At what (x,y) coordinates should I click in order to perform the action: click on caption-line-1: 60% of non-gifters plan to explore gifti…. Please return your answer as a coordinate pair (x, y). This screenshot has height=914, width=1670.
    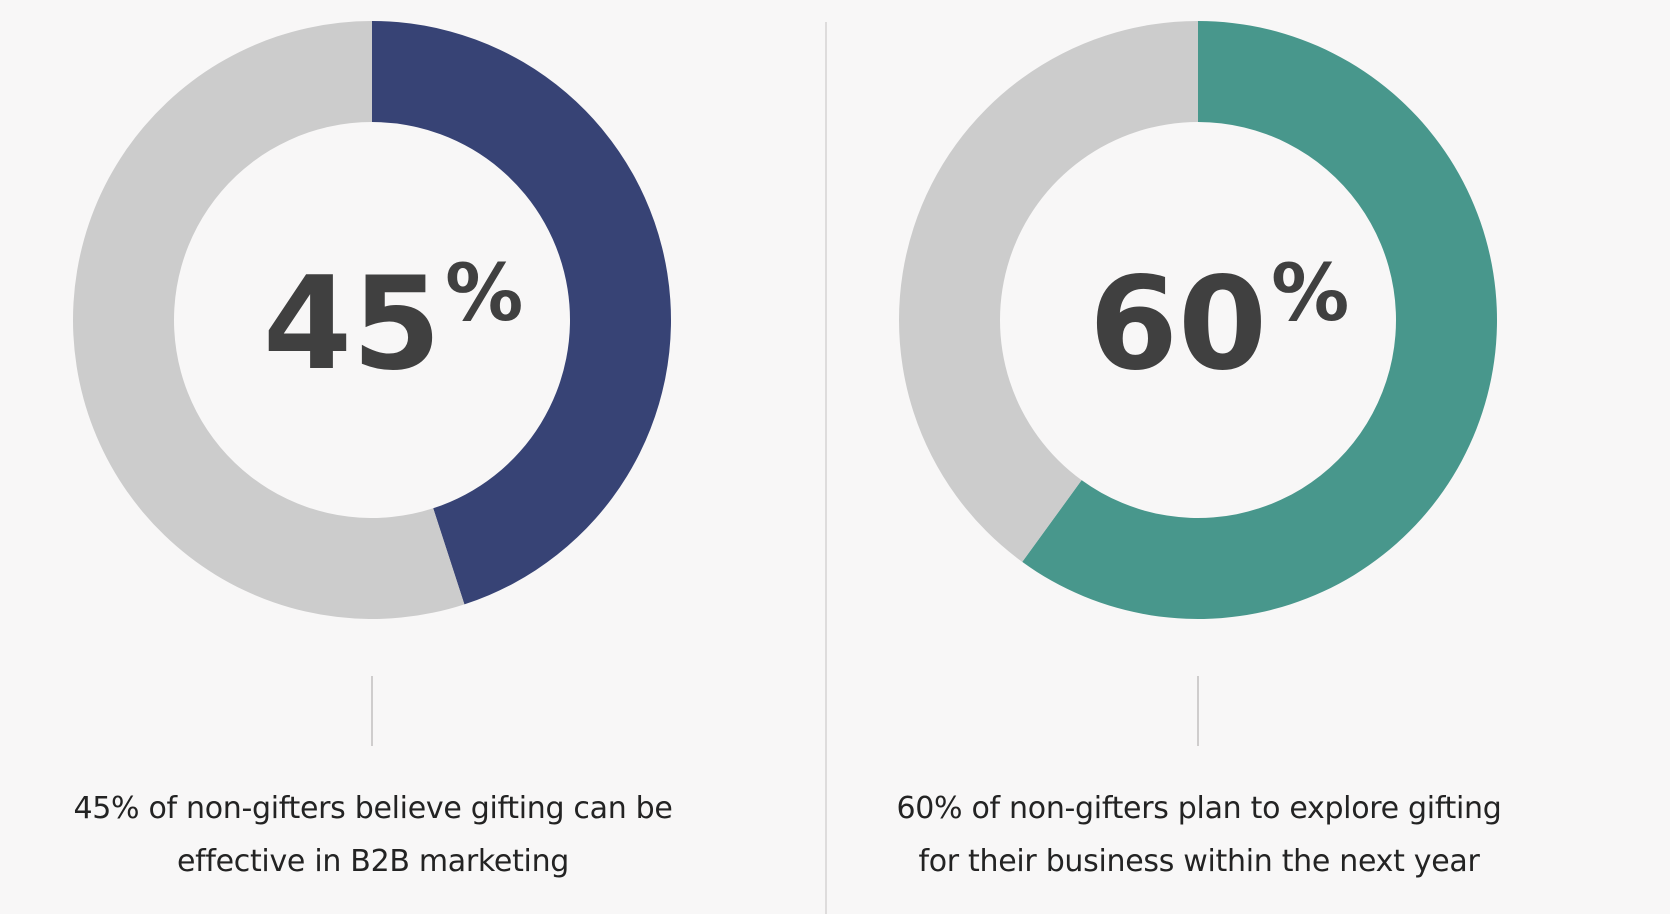
    Looking at the image, I should click on (1199, 808).